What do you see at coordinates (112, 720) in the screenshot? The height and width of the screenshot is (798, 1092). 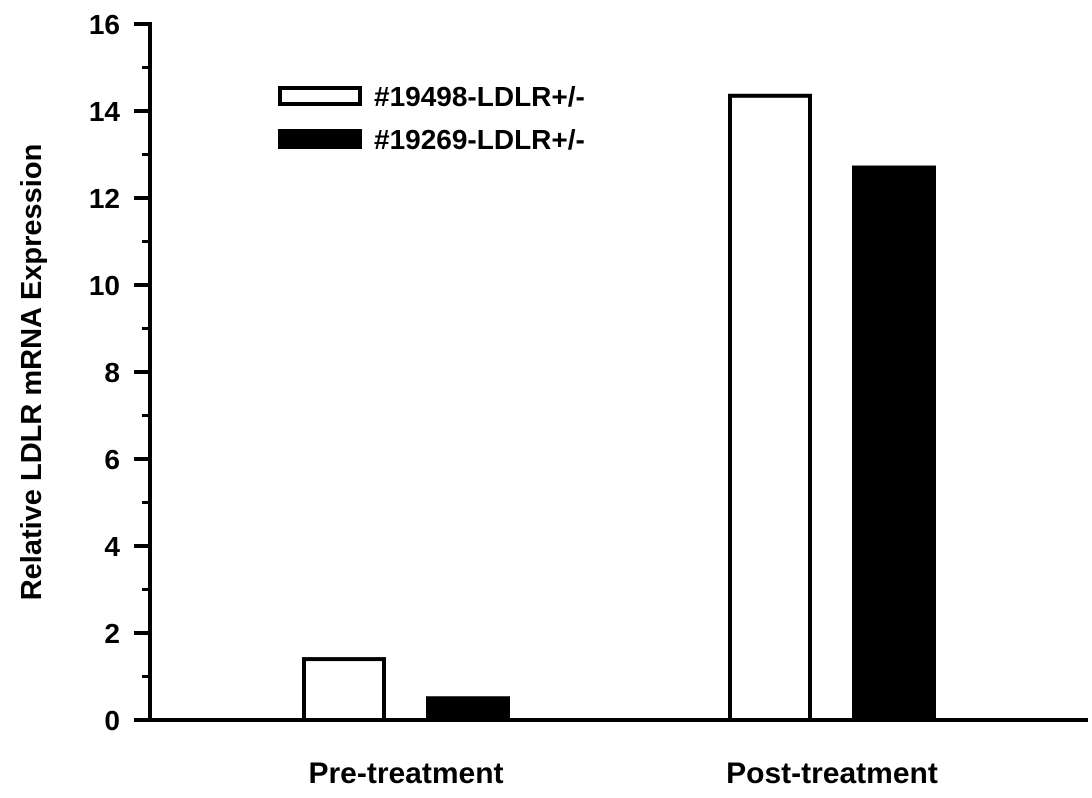 I see `y-tick-label: 0` at bounding box center [112, 720].